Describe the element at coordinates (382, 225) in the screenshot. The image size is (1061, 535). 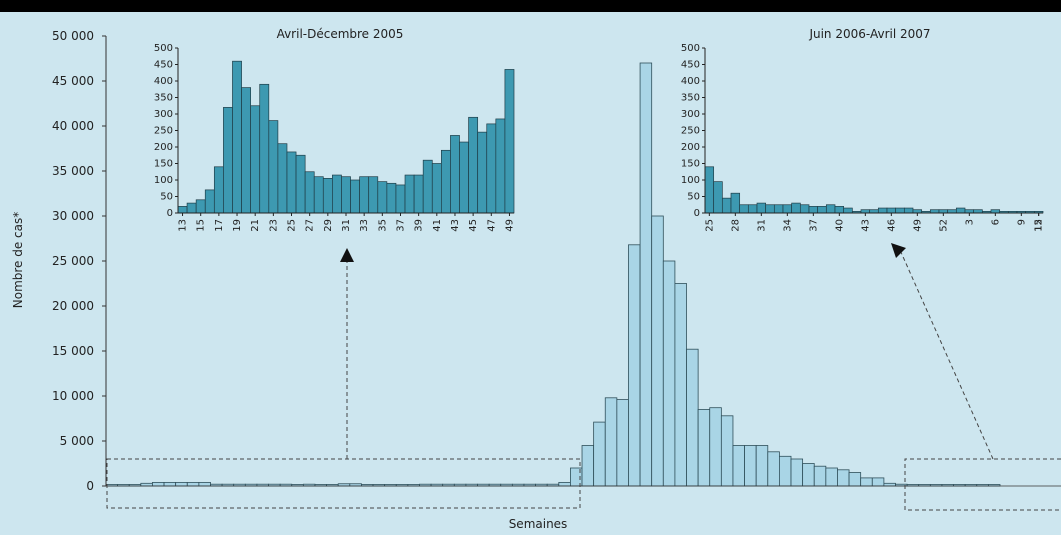
I see `inset-x-tick-label: 35` at that location.